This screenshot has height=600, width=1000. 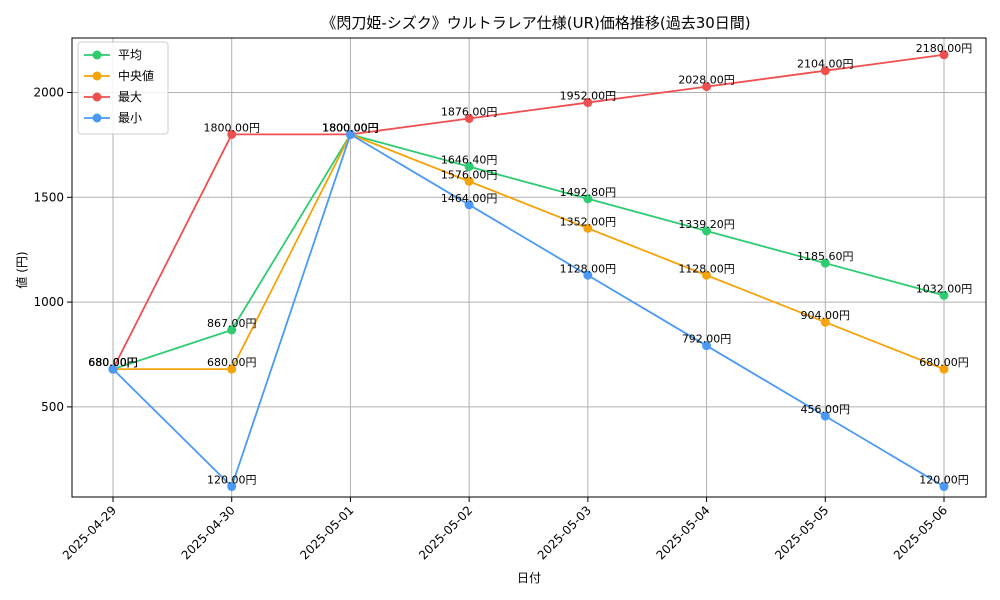 I want to click on x-tick-label: 2025-05-04, so click(x=682, y=532).